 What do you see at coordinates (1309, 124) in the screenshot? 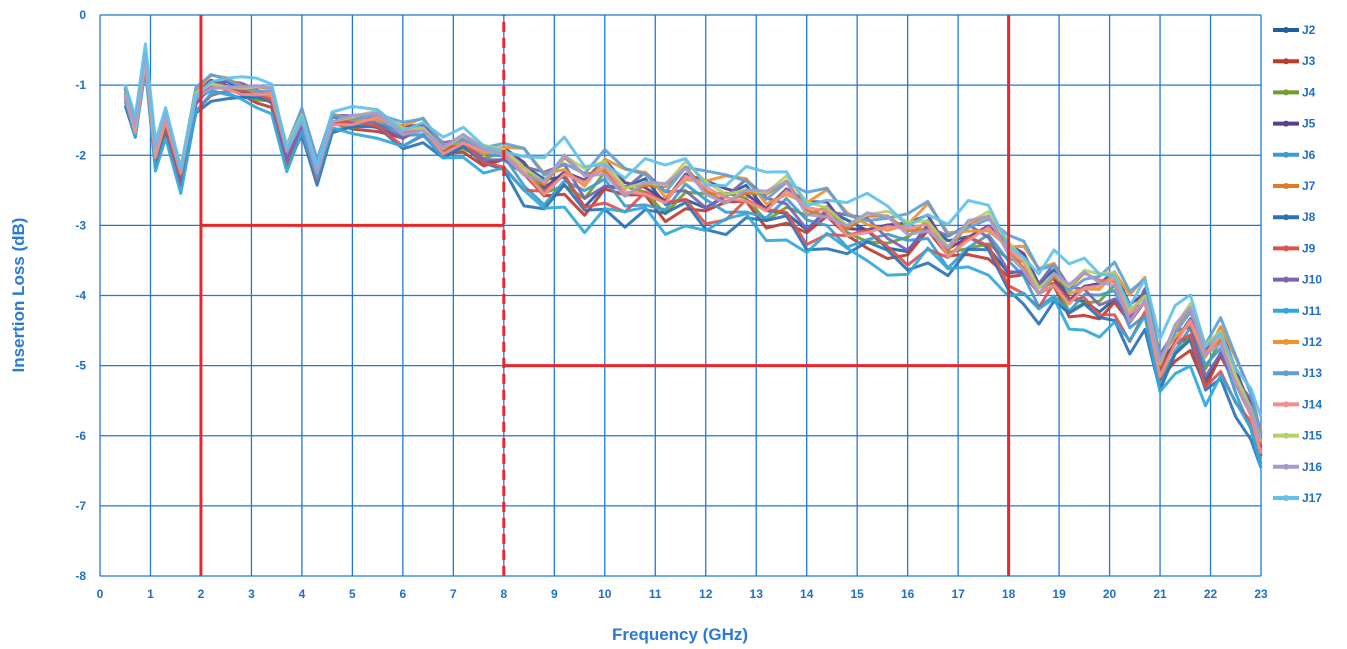
I see `legend-label-j5: J5` at bounding box center [1309, 124].